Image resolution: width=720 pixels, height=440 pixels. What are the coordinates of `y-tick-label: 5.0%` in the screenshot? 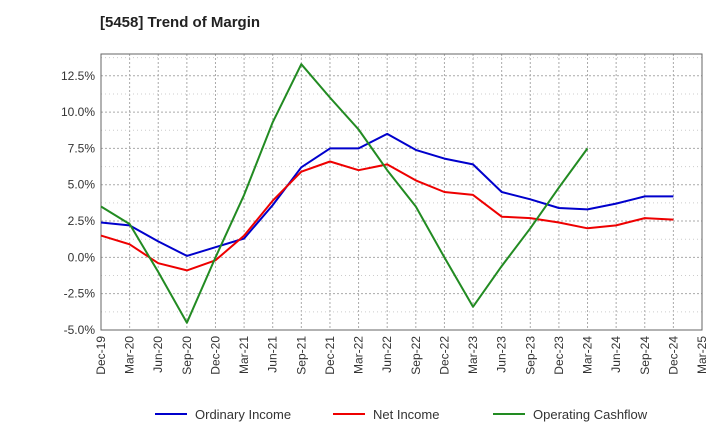 It's located at (82, 185).